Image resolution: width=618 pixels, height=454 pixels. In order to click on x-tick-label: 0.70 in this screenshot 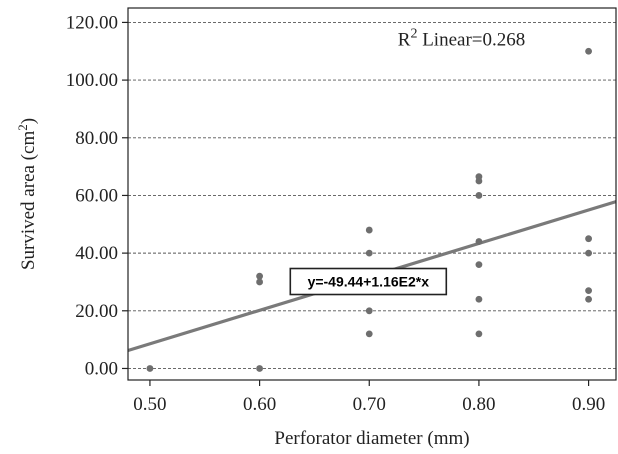, I will do `click(369, 404)`.